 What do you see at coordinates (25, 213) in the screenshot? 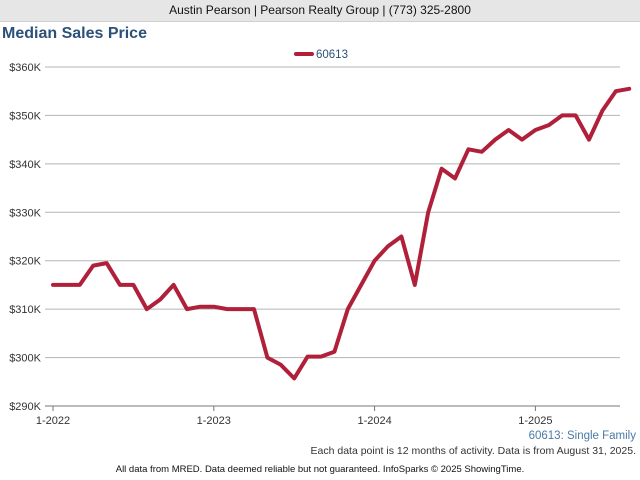
I see `y-tick-label: $330K` at bounding box center [25, 213].